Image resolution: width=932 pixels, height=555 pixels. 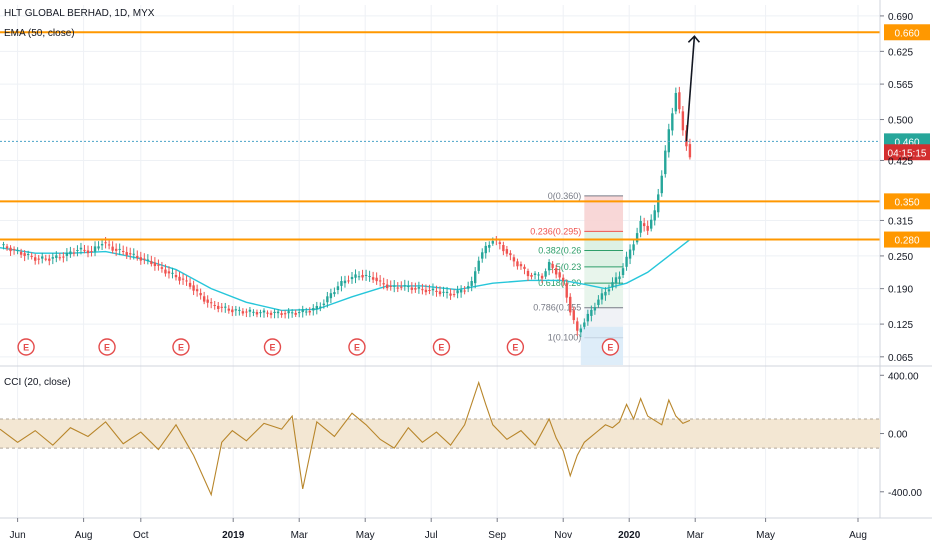 I want to click on time-axis-label: May, so click(x=765, y=535).